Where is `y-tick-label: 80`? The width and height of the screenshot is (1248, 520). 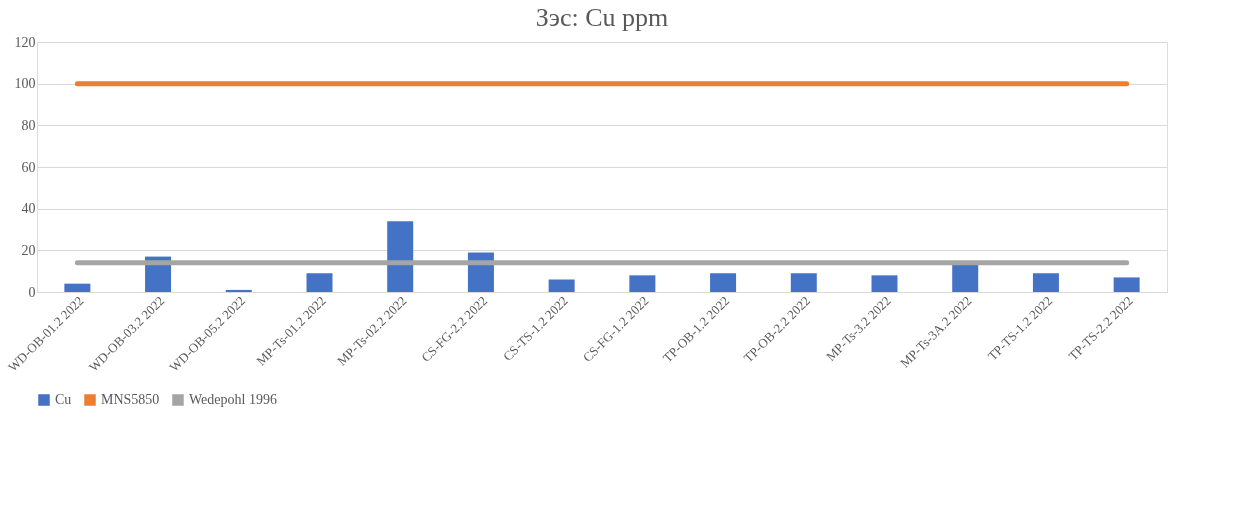
y-tick-label: 80 is located at coordinates (28, 125).